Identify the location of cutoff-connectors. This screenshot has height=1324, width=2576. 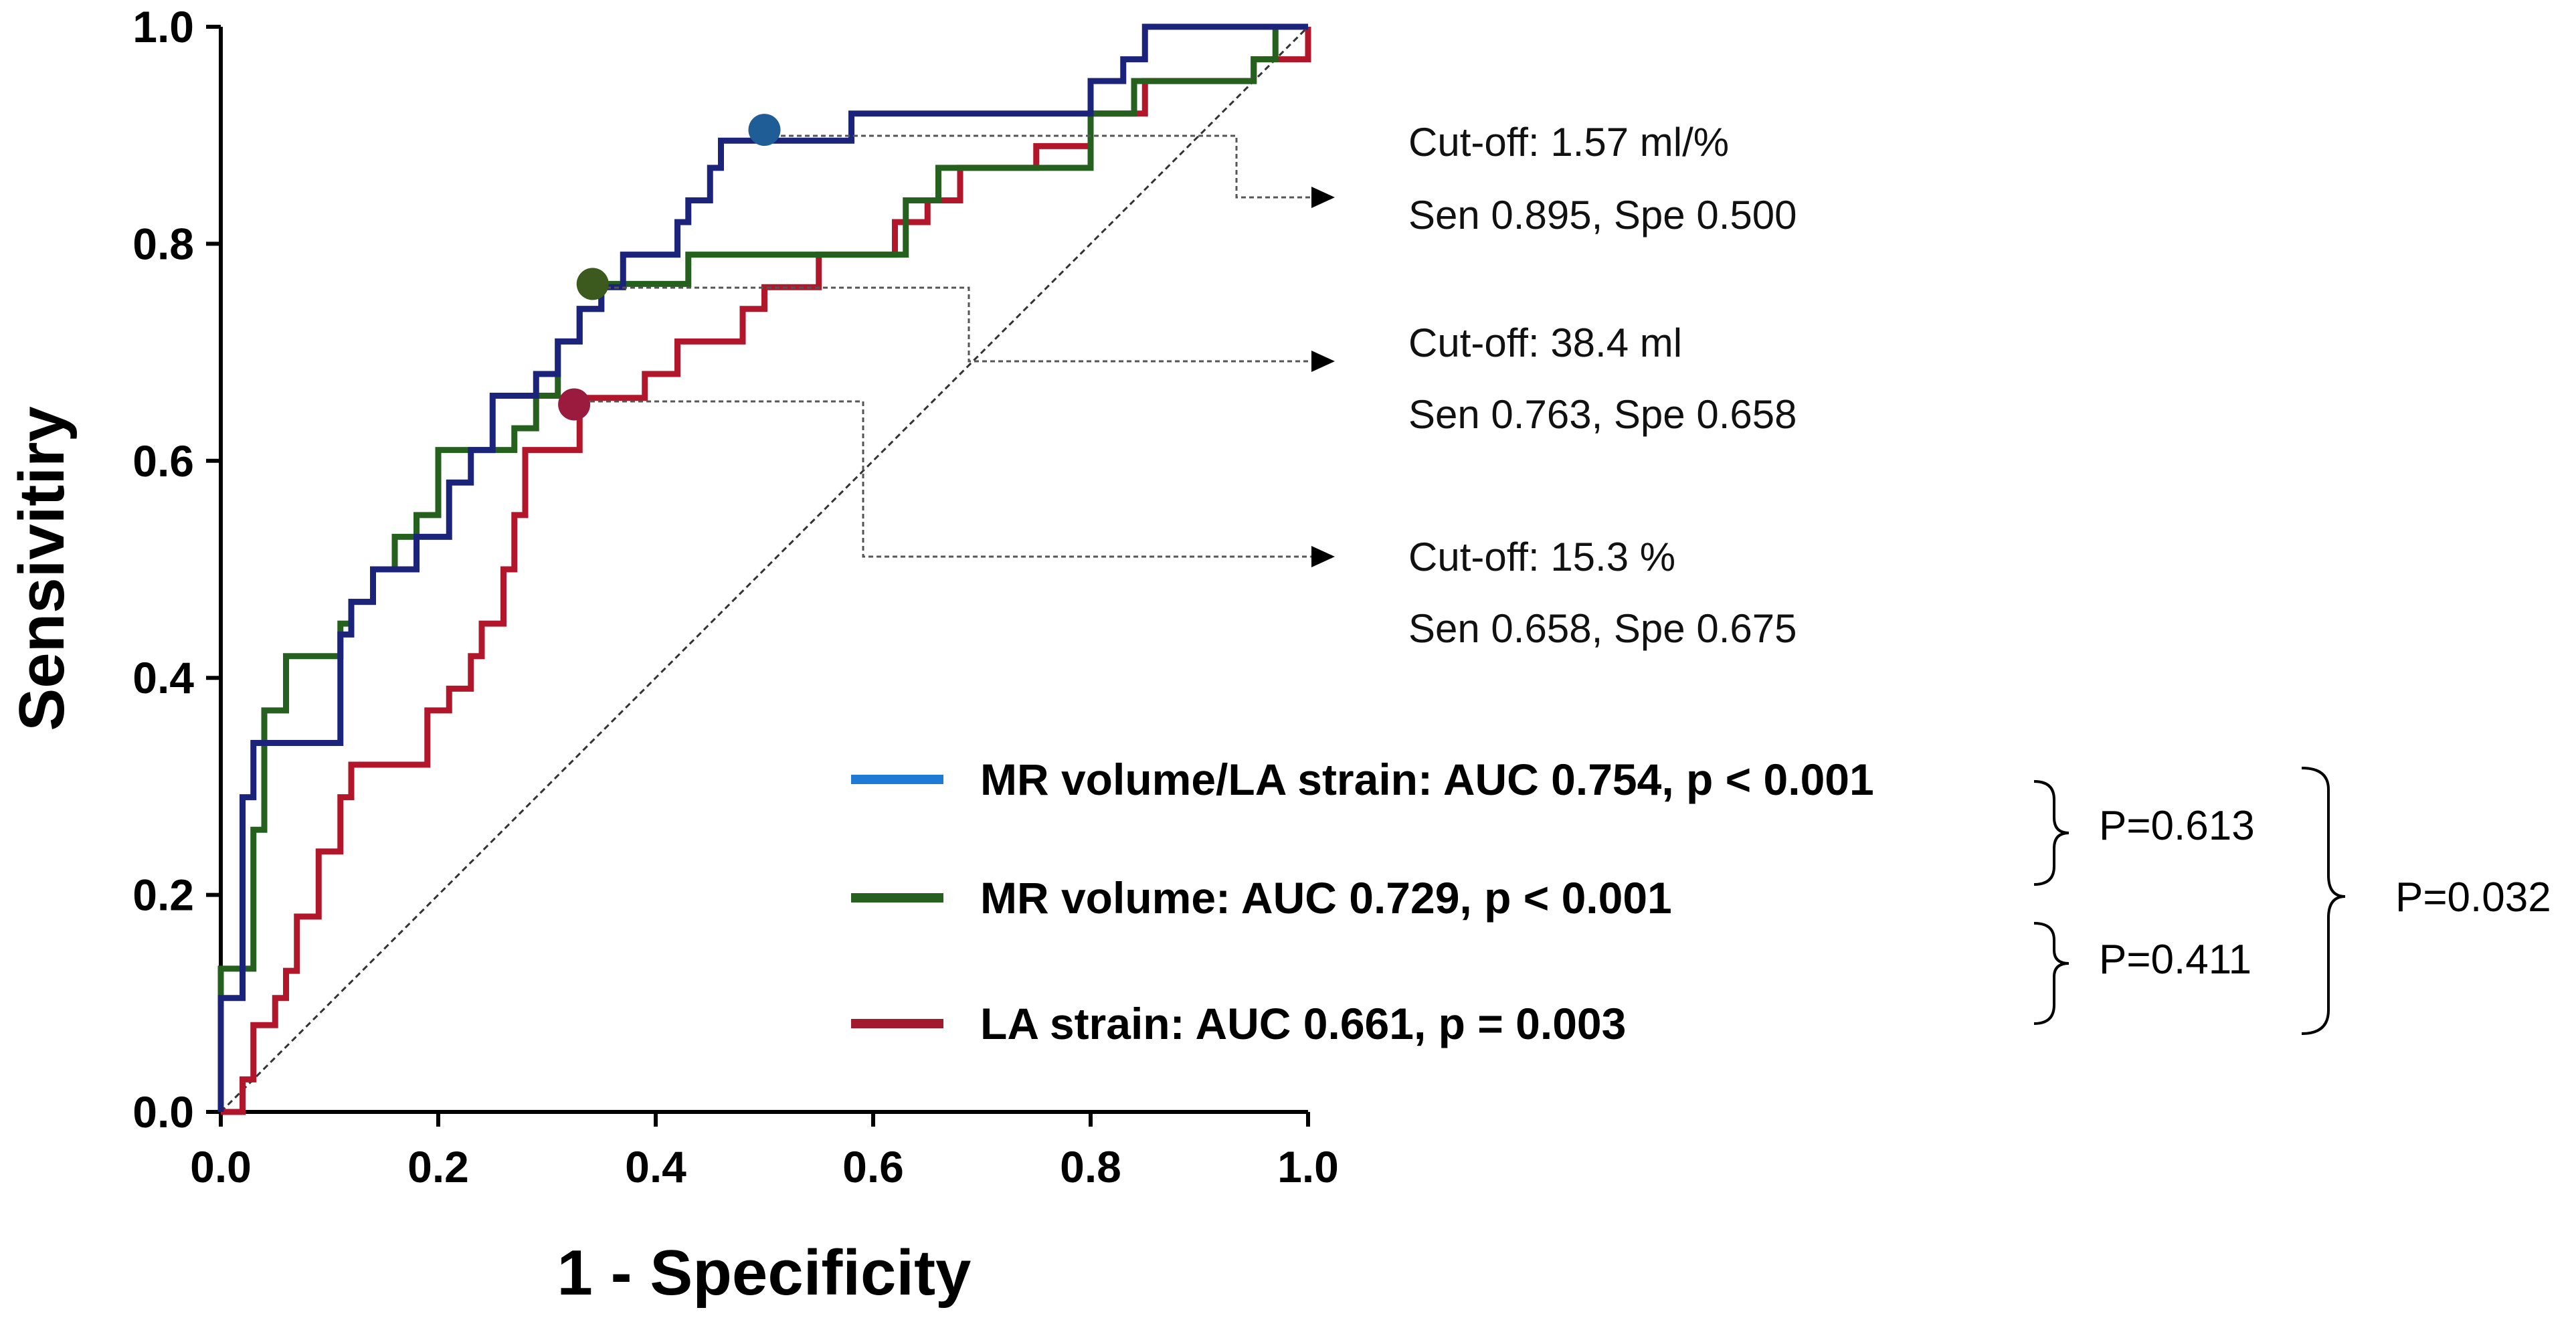
(944, 346).